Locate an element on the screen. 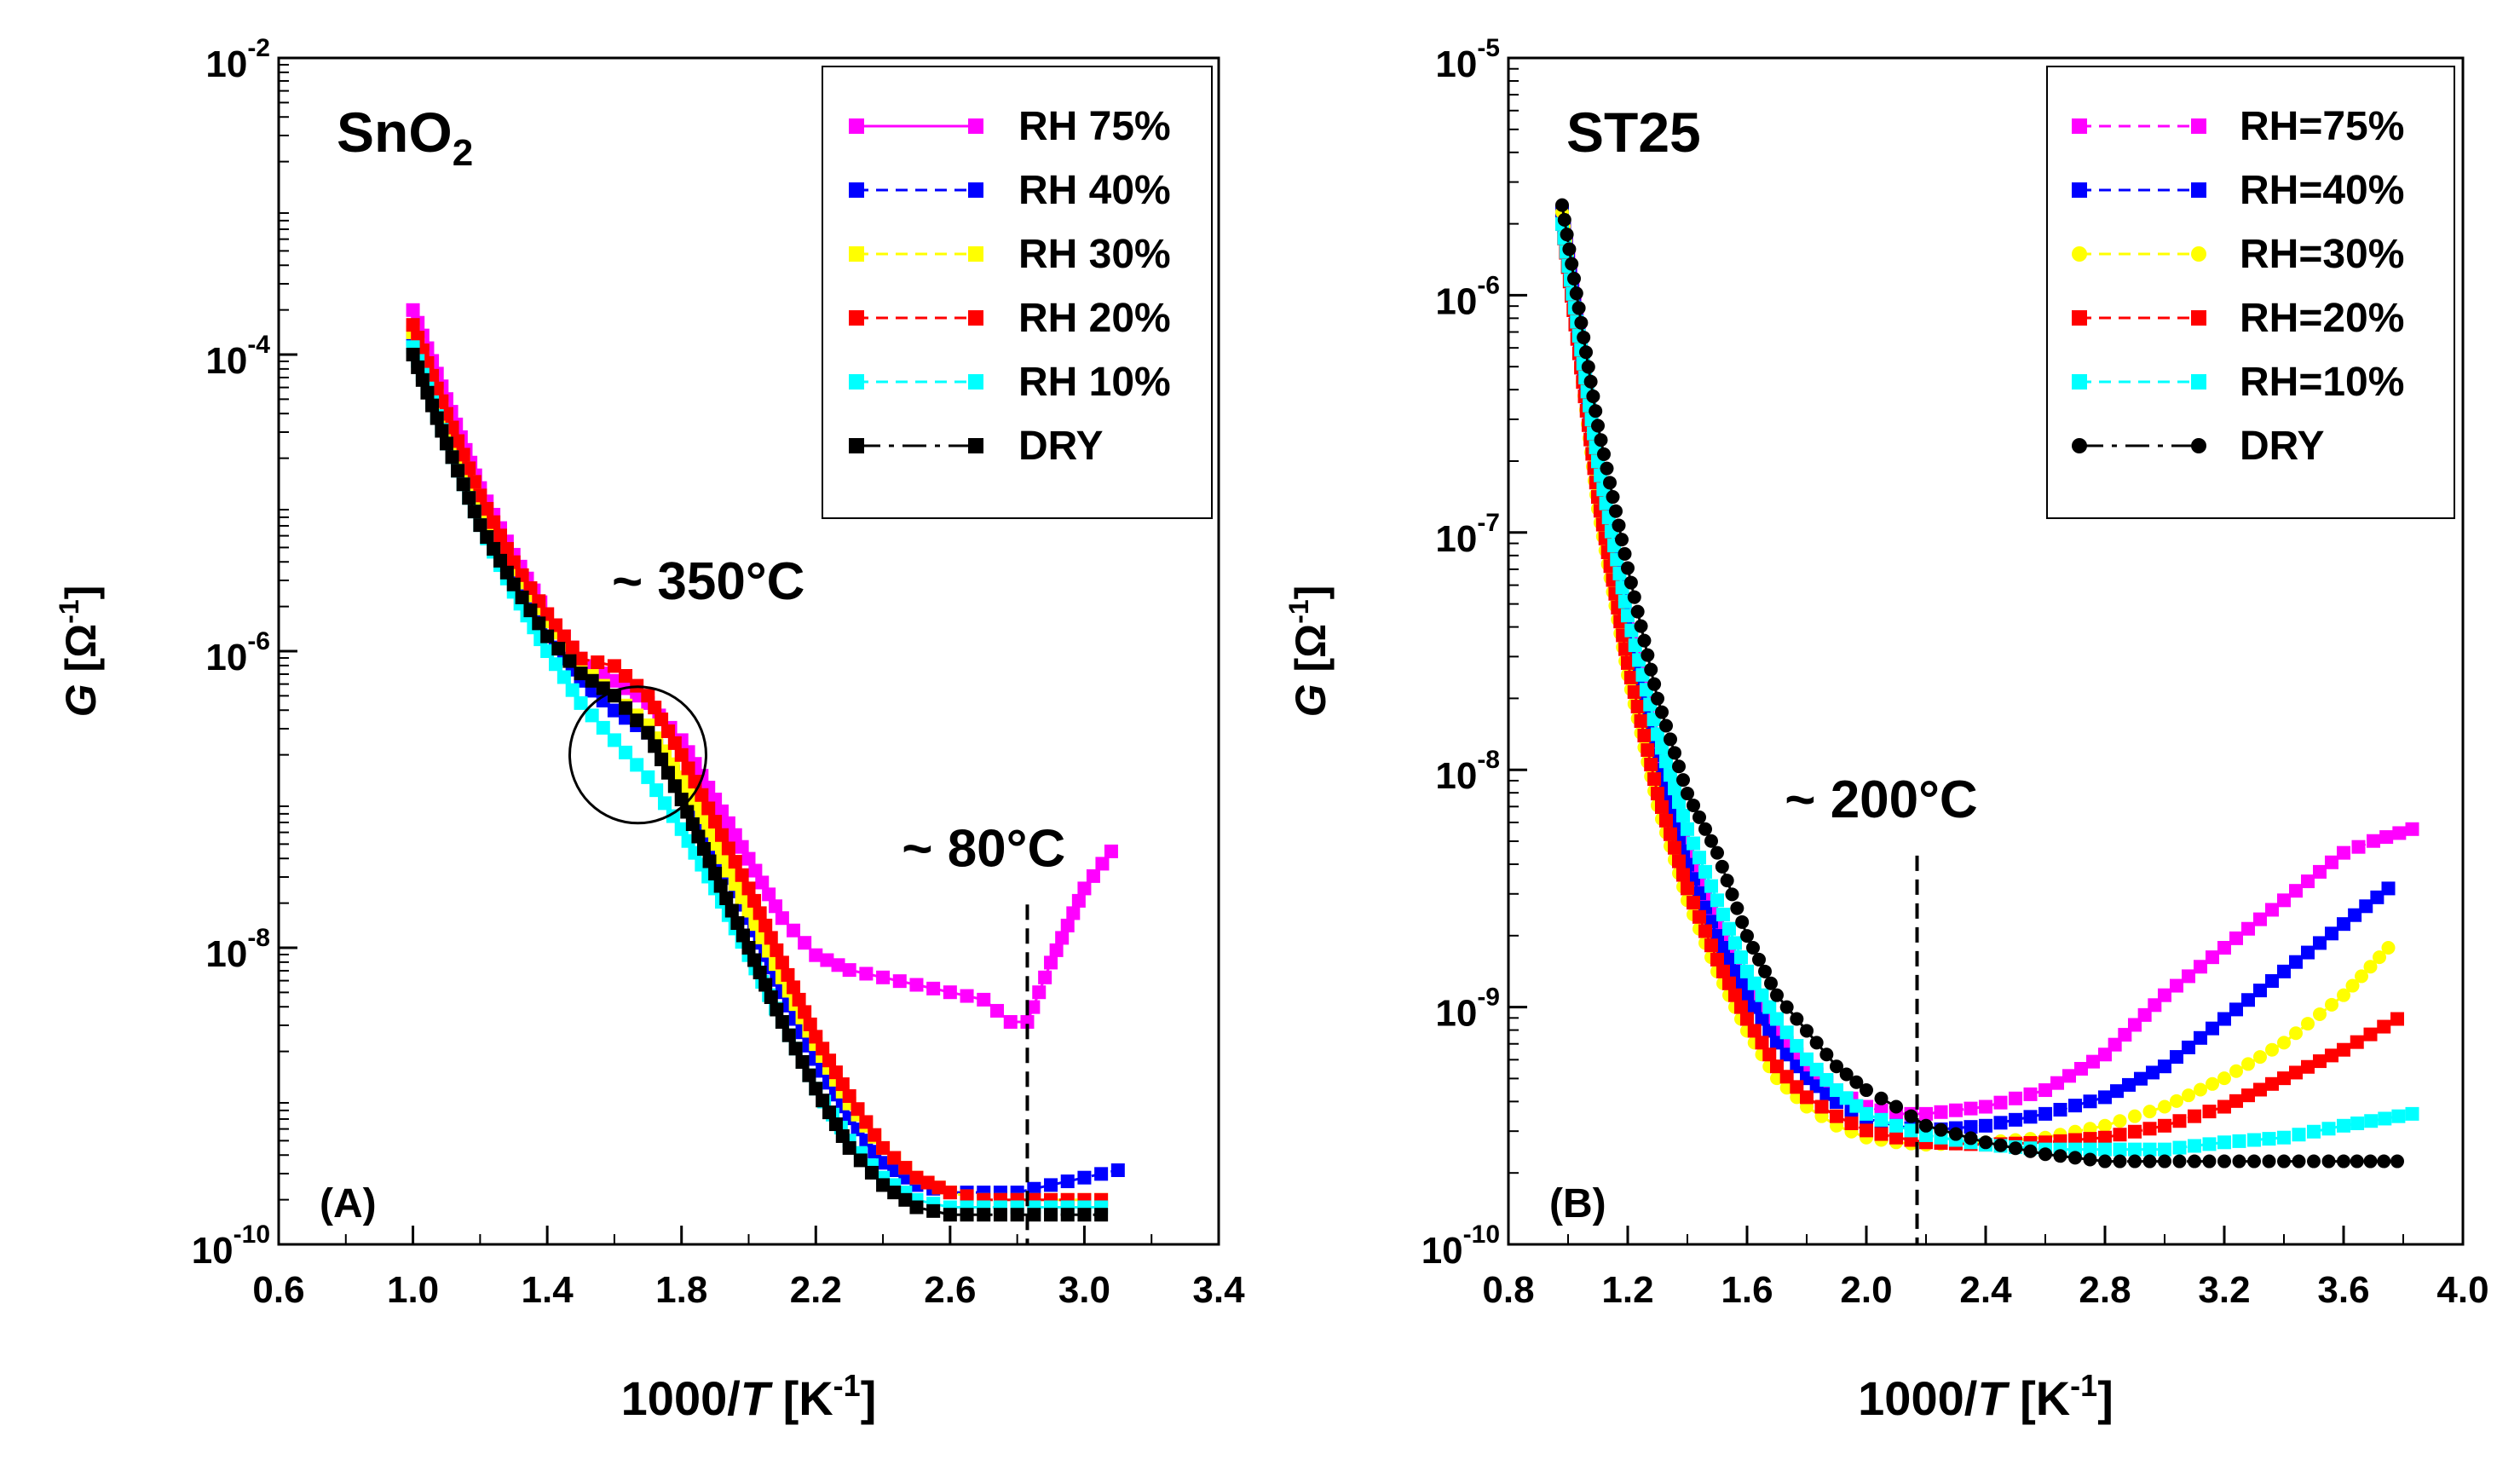 The height and width of the screenshot is (1460, 2520). legend-entry: RH 10% is located at coordinates (1010, 382).